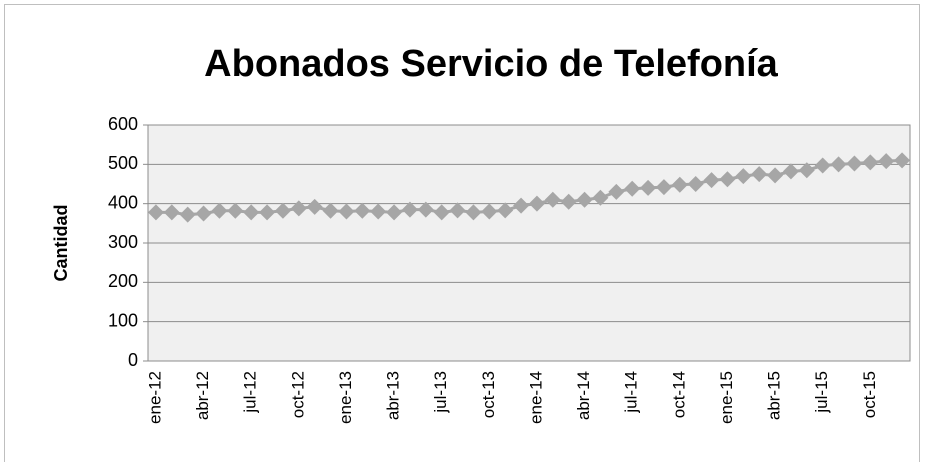  Describe the element at coordinates (123, 242) in the screenshot. I see `y-tick-label: 300` at that location.